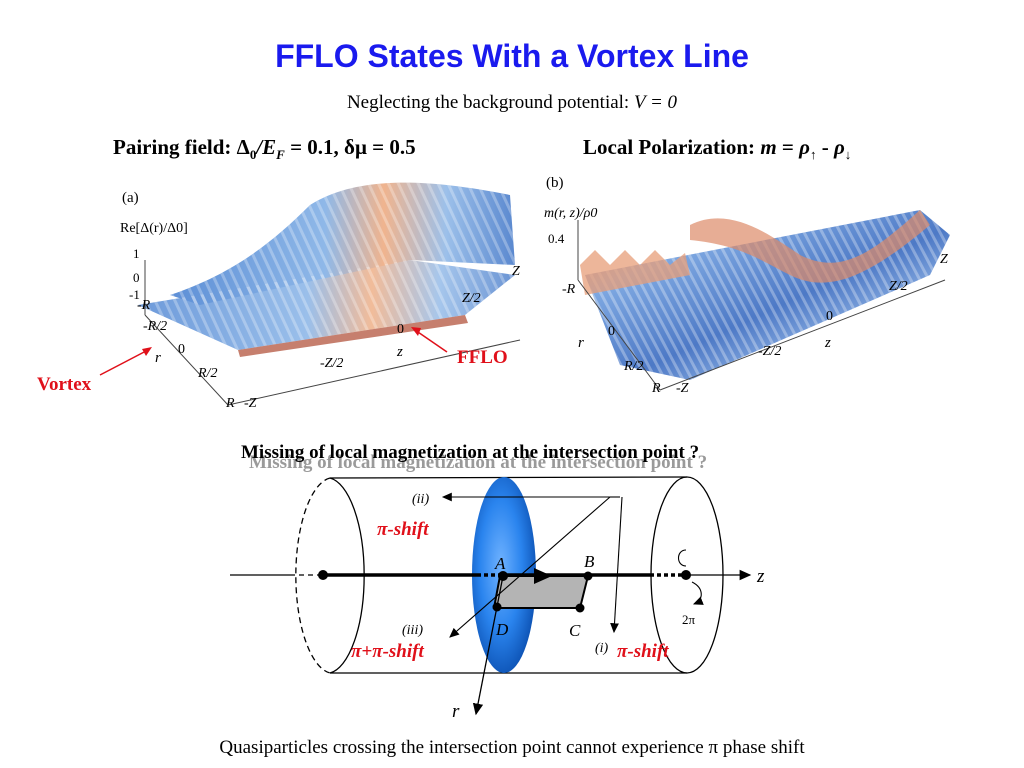 Image resolution: width=1024 pixels, height=768 pixels. I want to click on axis-point-left, so click(323, 575).